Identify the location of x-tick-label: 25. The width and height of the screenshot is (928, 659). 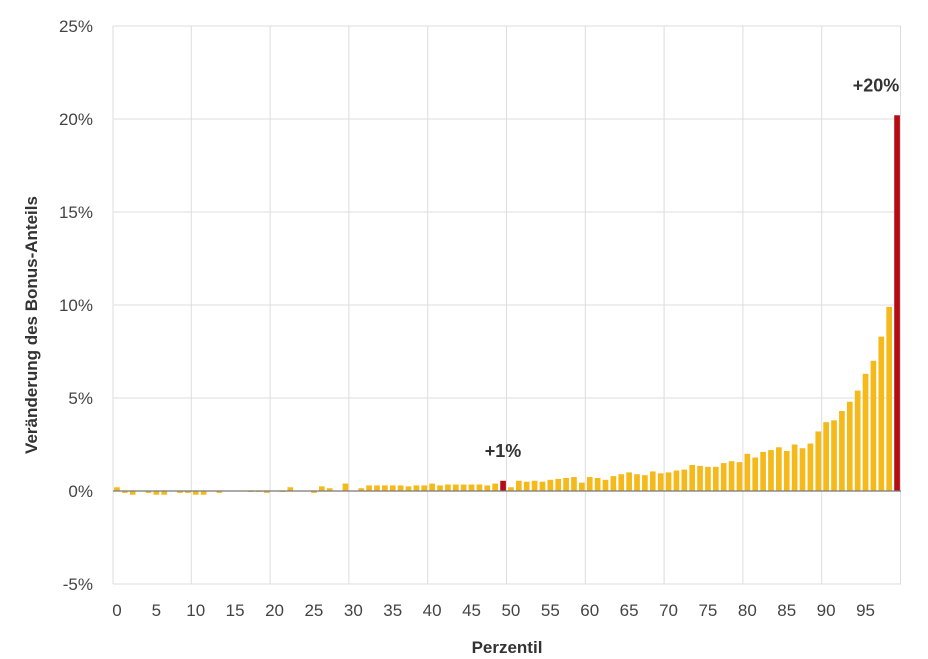
(313, 610).